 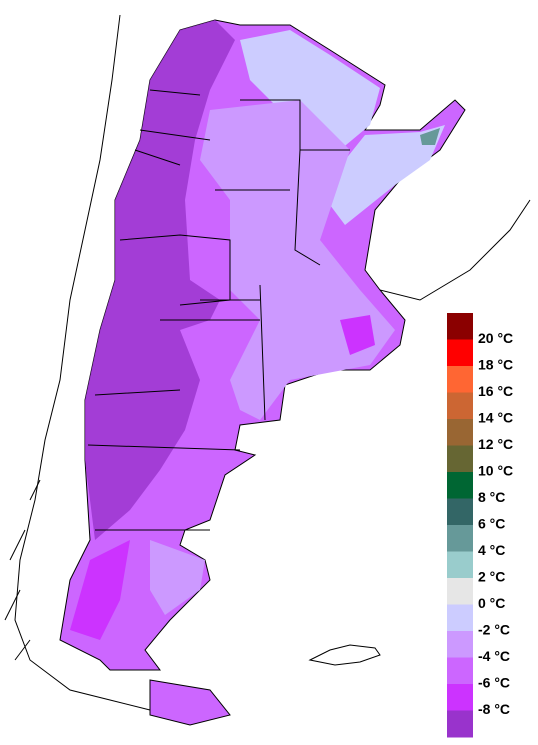 I want to click on legend-label: 12 °C, so click(x=495, y=444).